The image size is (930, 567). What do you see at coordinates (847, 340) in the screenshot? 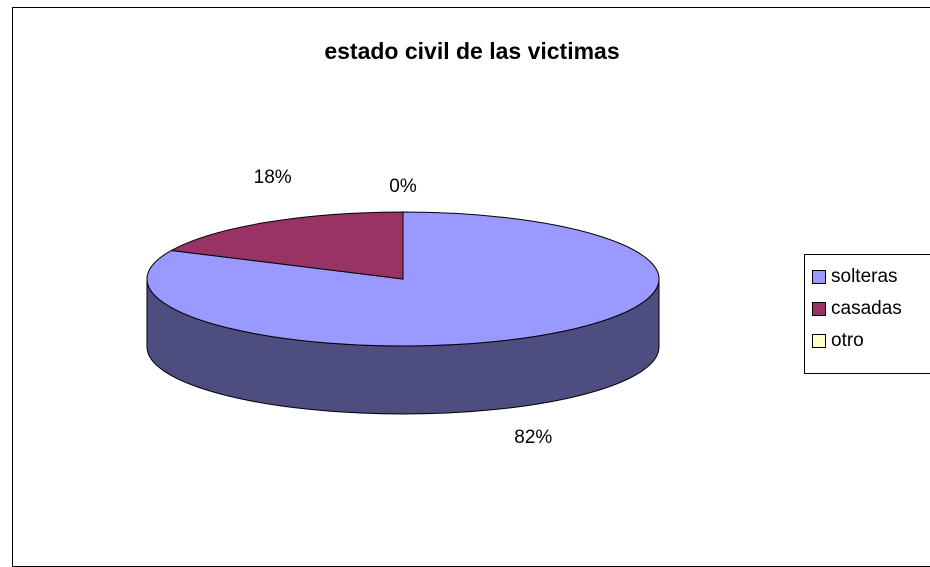
I see `legend-label-otro: otro` at bounding box center [847, 340].